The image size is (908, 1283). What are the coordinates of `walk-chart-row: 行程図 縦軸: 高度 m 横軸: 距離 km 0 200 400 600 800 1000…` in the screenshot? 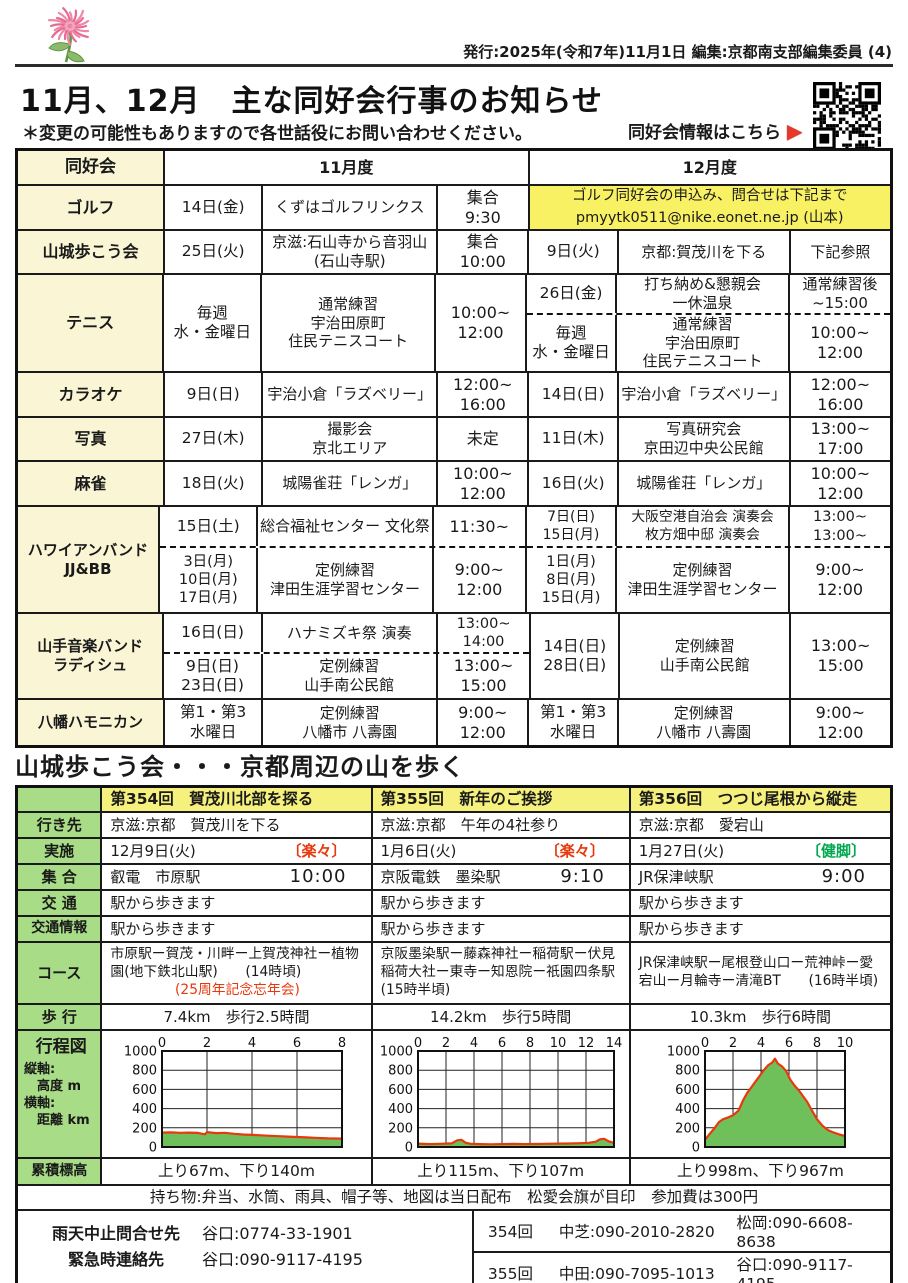 It's located at (454, 1095).